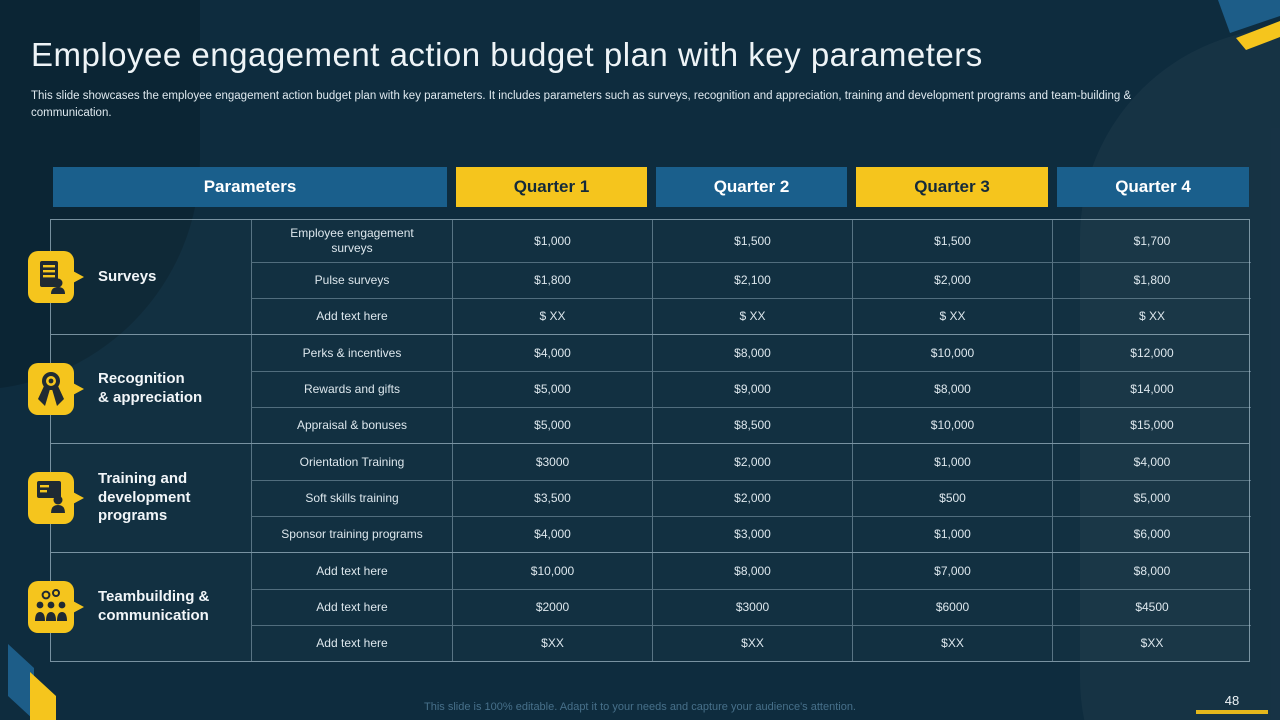 The width and height of the screenshot is (1280, 720). I want to click on value-cell: $1,700, so click(1151, 241).